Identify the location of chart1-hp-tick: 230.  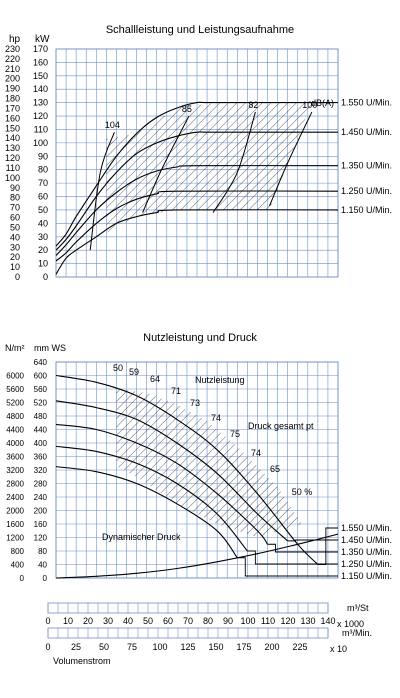
(12, 49).